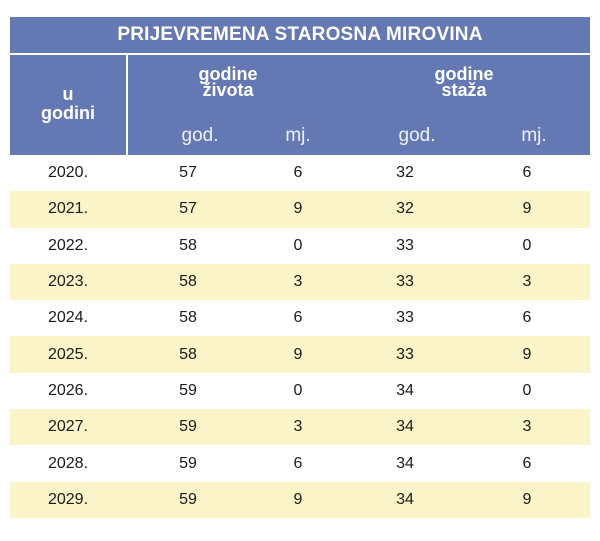 This screenshot has height=541, width=600. I want to click on service-group-header: godine staža, so click(464, 82).